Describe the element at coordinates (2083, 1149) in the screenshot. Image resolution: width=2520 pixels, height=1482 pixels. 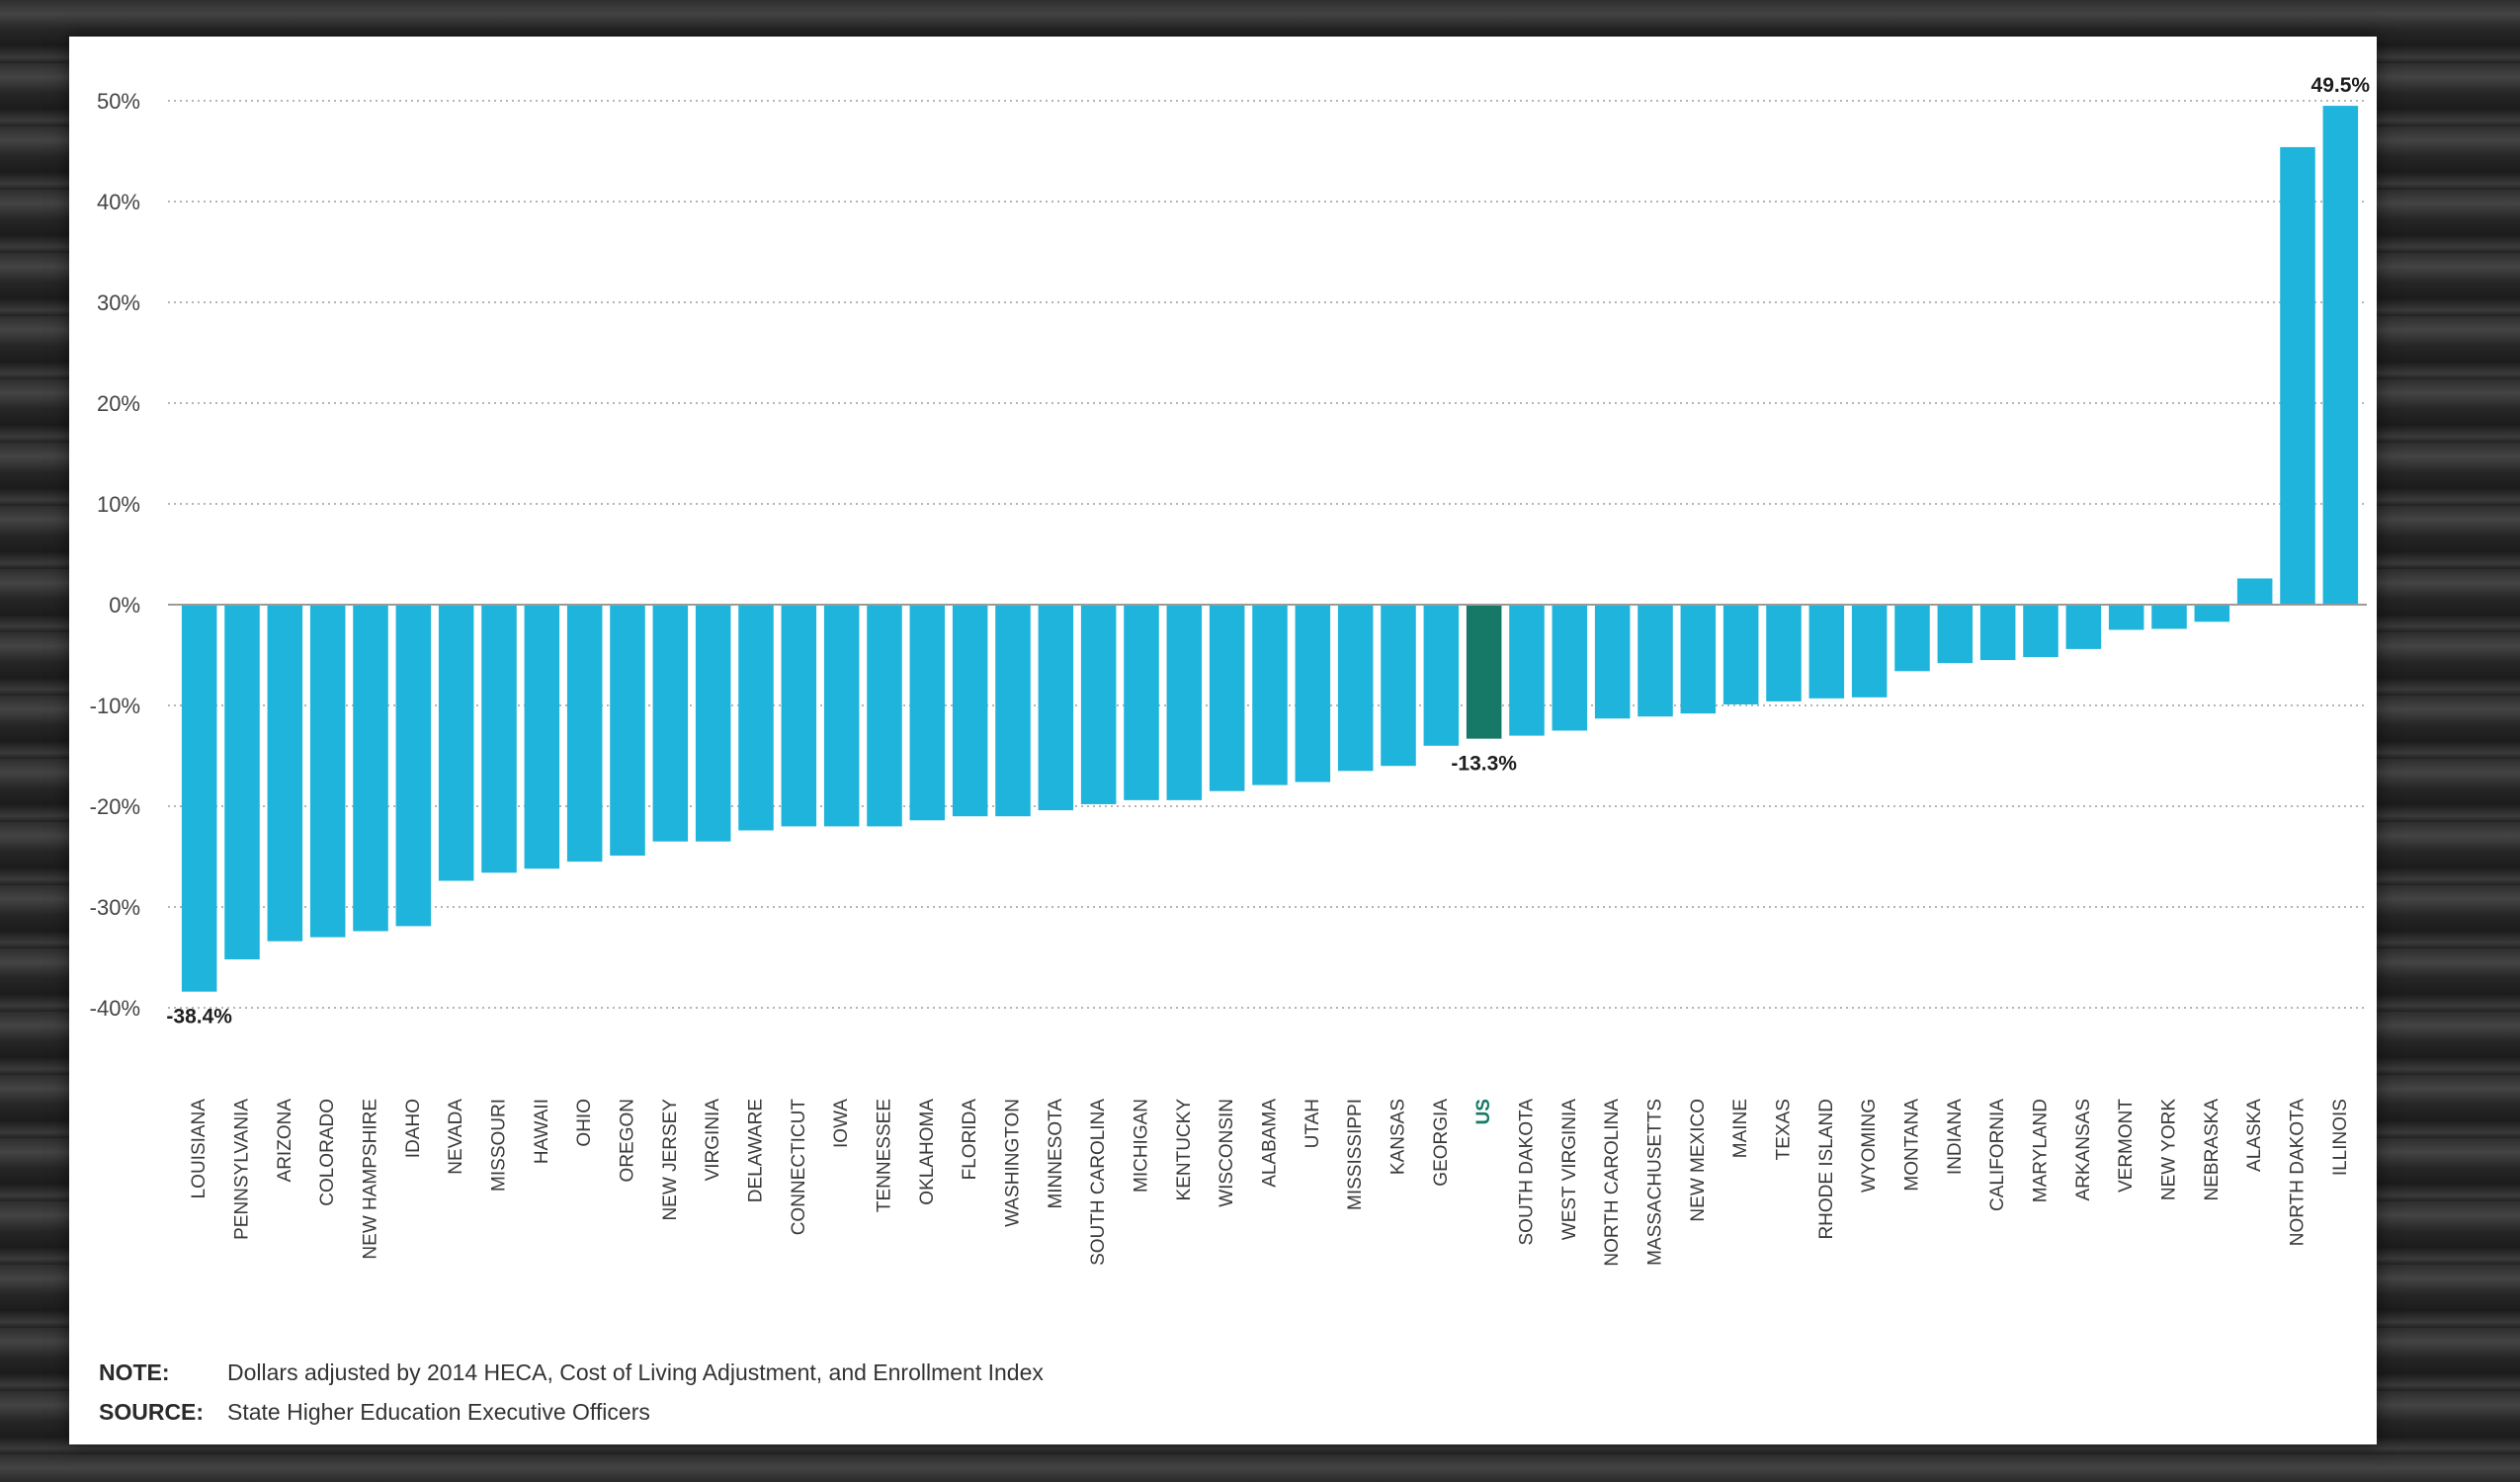
I see `x-tick-label: ARKANSAS` at that location.